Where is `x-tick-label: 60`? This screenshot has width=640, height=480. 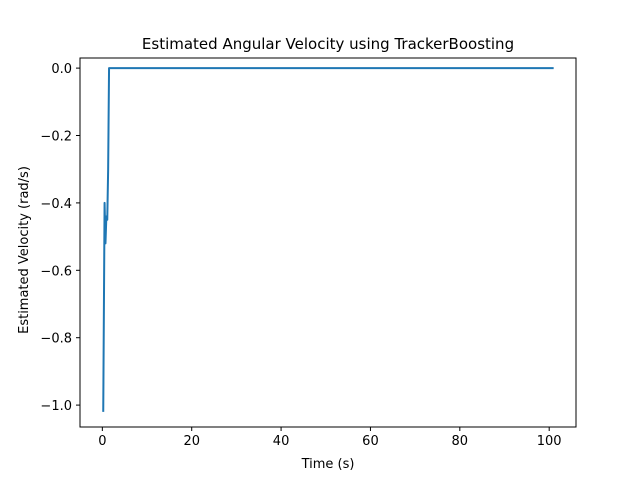 x-tick-label: 60 is located at coordinates (370, 441).